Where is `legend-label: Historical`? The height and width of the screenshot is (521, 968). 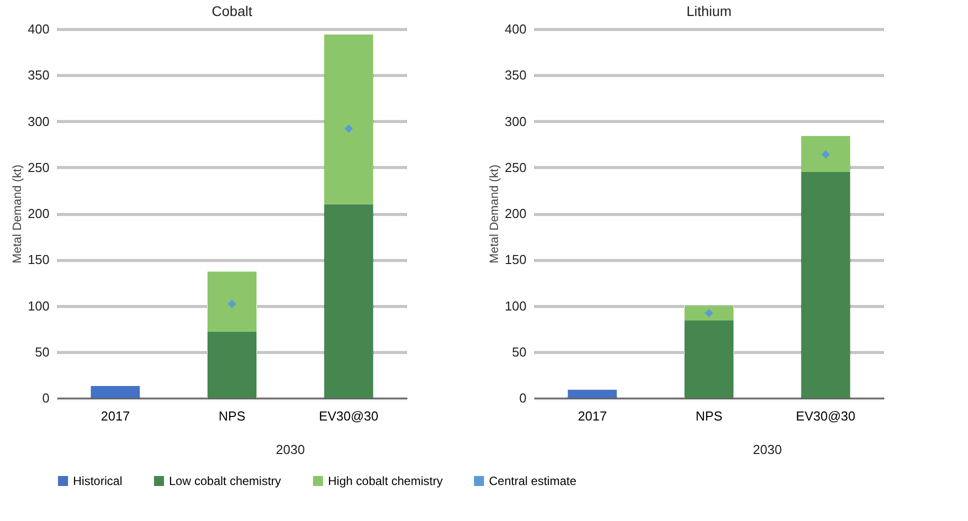
legend-label: Historical is located at coordinates (97, 481).